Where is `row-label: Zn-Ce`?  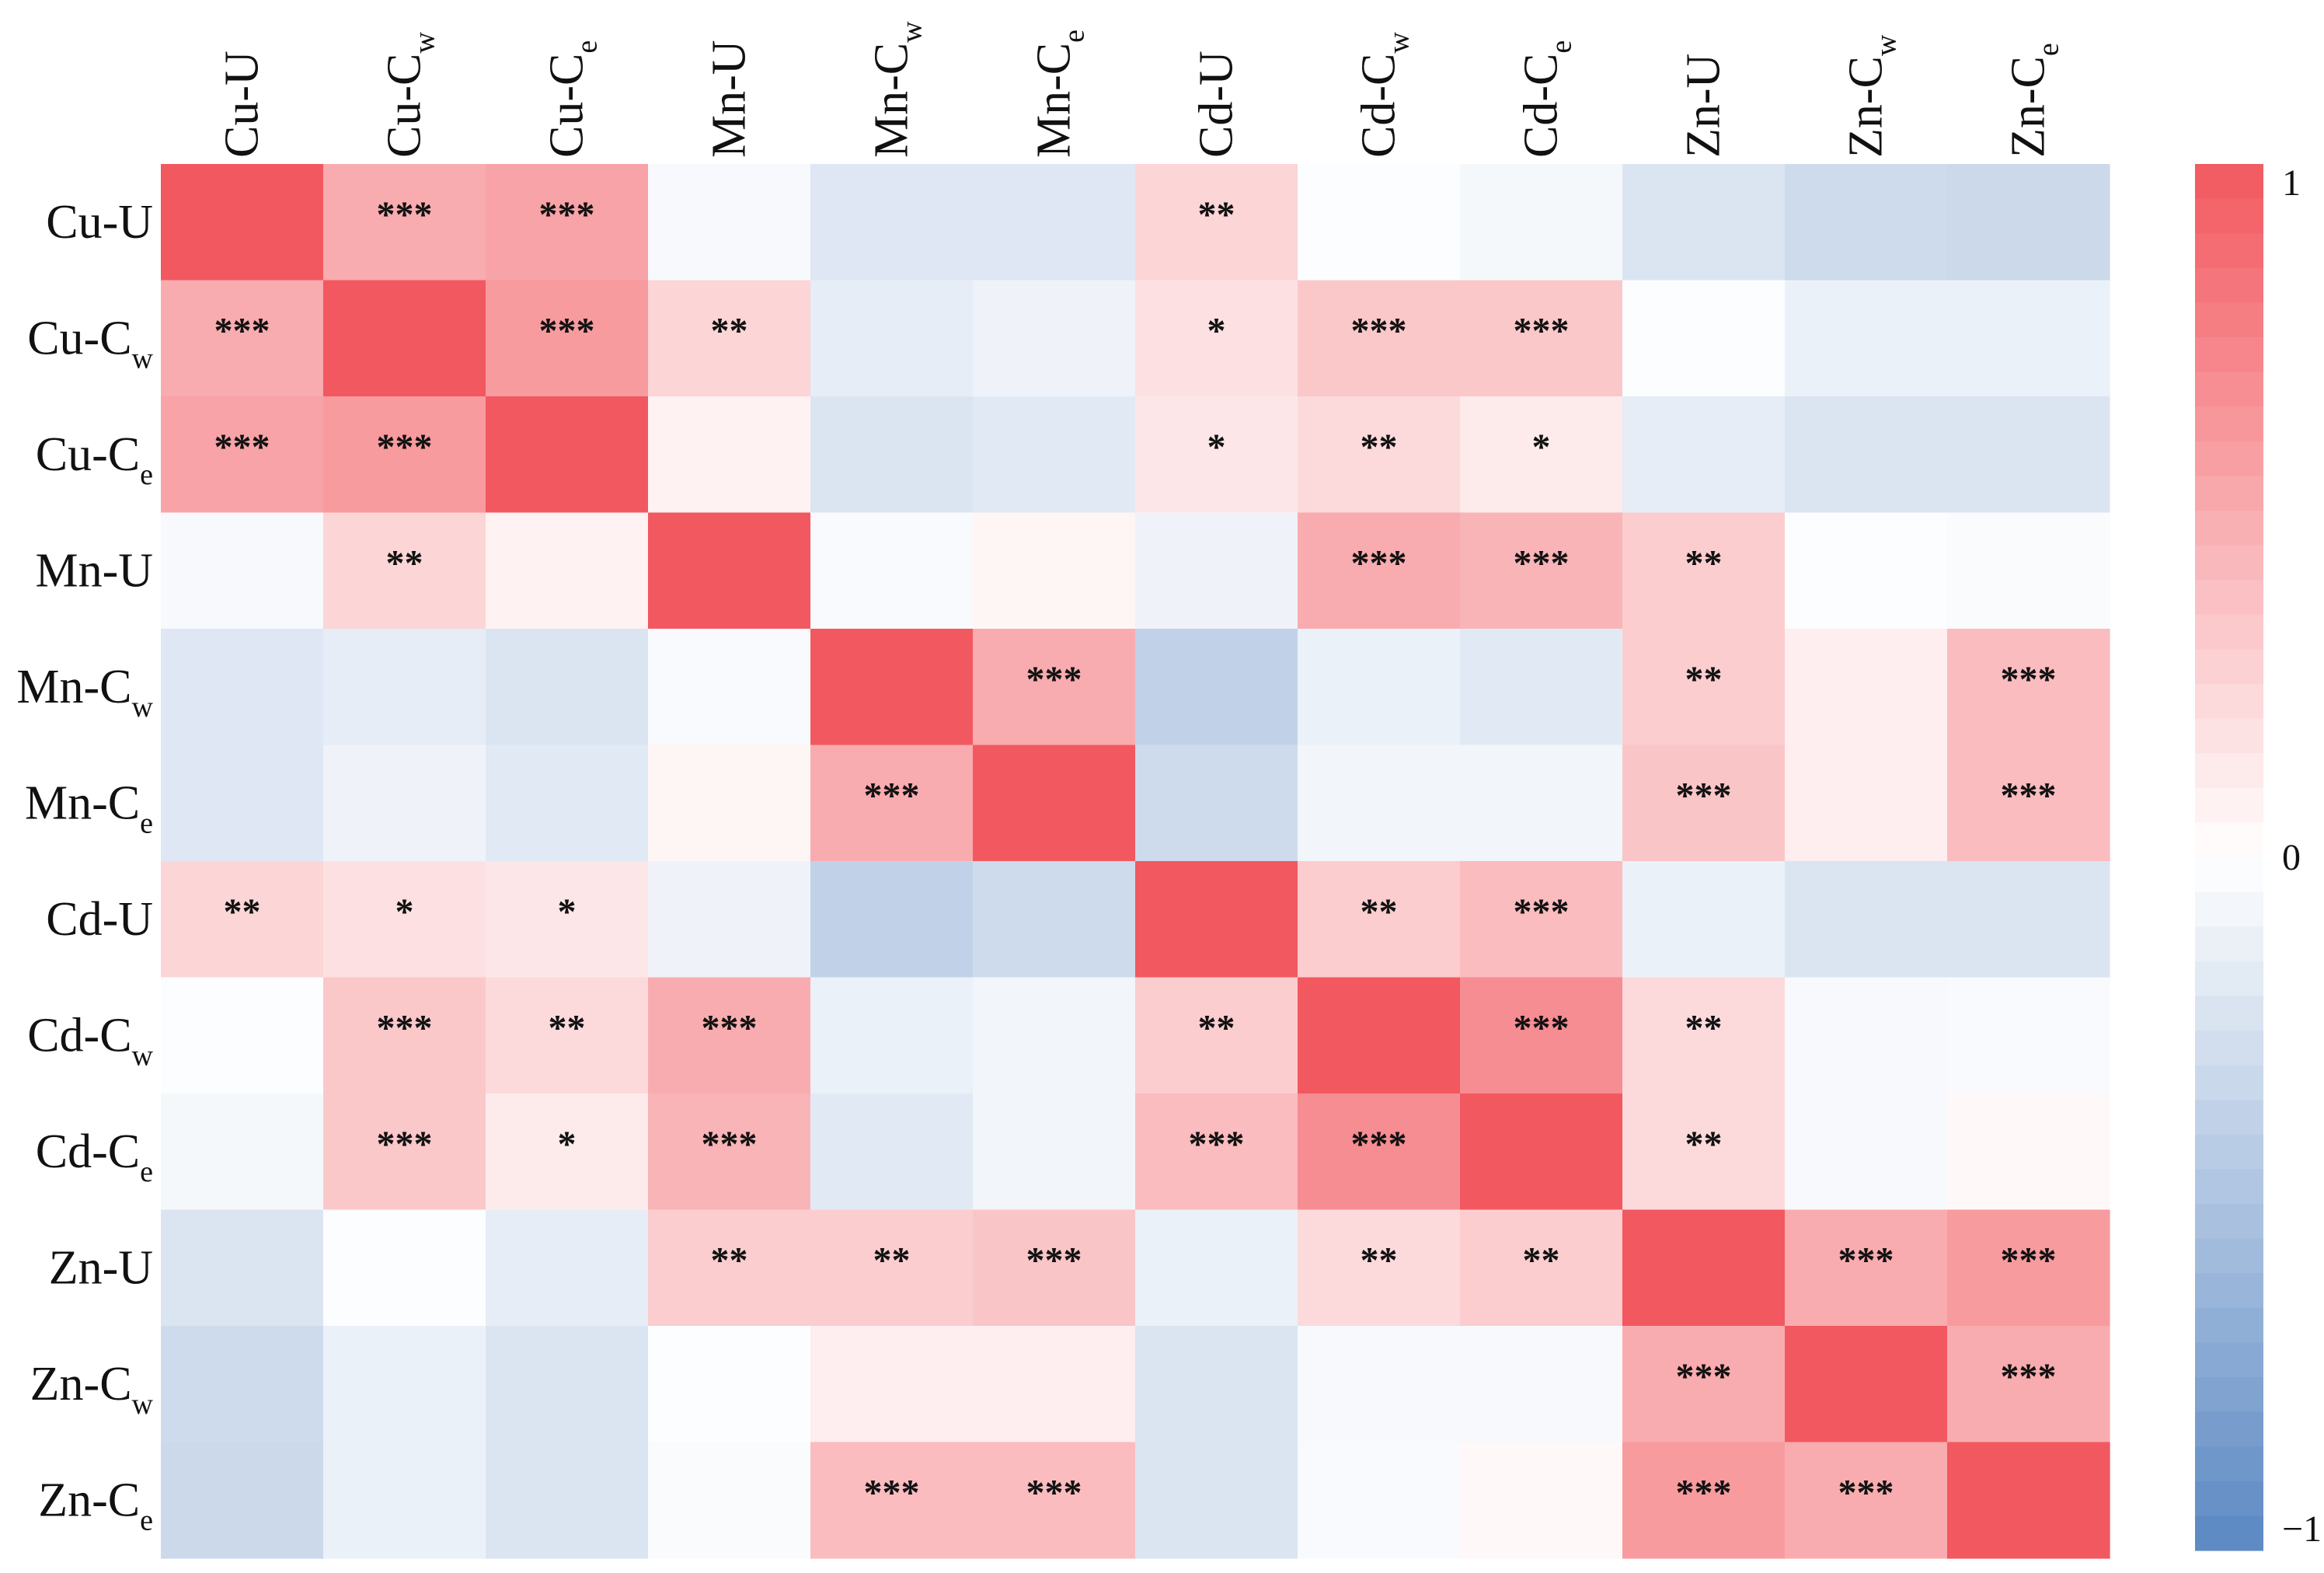 row-label: Zn-Ce is located at coordinates (96, 1505).